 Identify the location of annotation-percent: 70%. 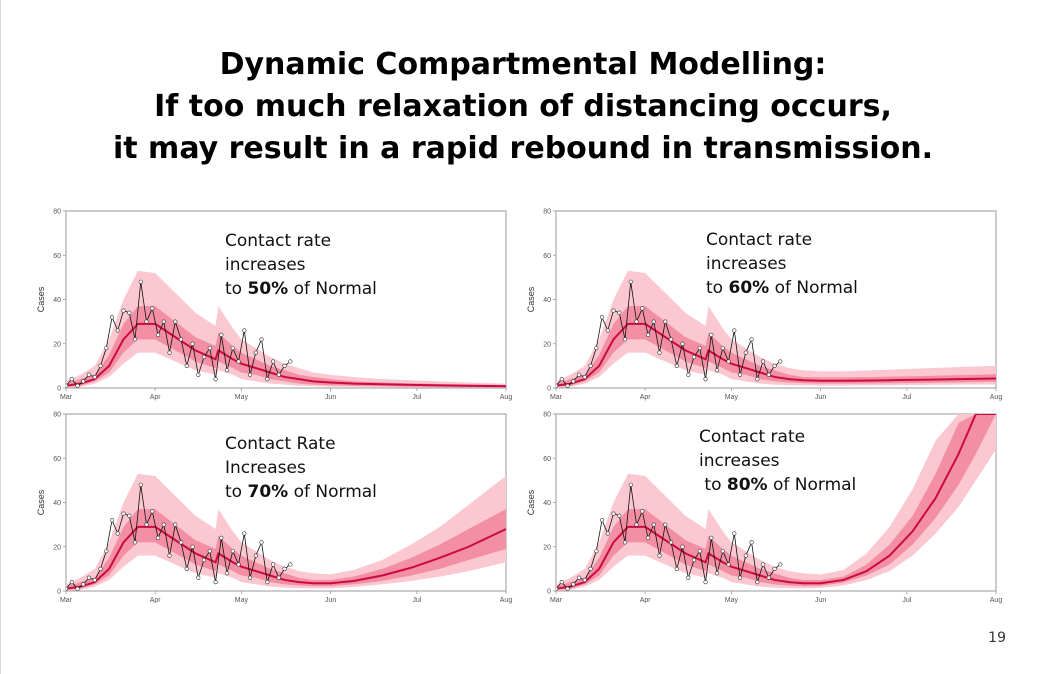
(268, 492).